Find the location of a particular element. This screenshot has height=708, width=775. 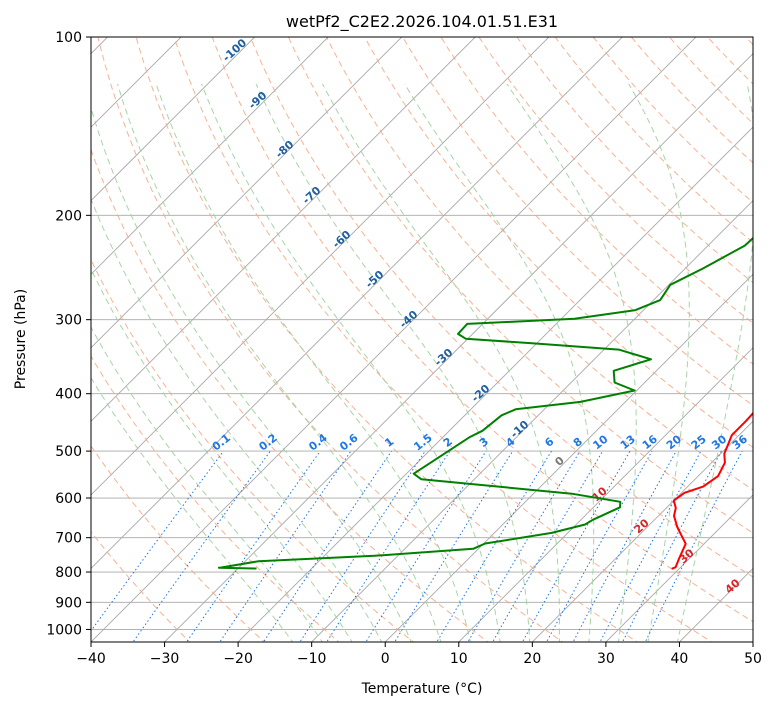

y-tick-label: 600 is located at coordinates (68, 499).